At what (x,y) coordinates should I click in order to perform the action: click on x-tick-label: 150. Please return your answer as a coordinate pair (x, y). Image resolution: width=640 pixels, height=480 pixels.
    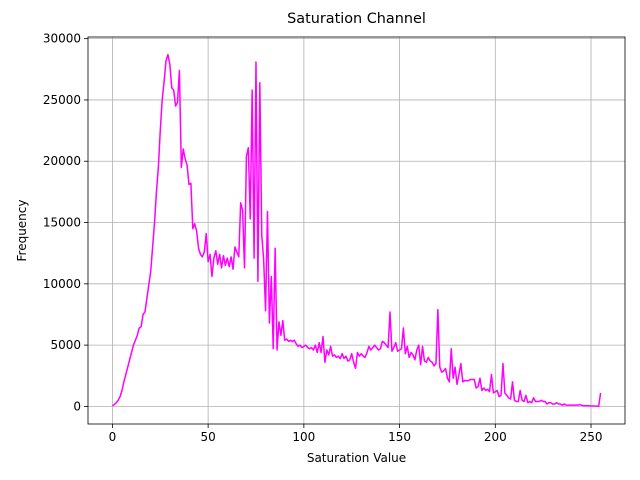
    Looking at the image, I should click on (399, 437).